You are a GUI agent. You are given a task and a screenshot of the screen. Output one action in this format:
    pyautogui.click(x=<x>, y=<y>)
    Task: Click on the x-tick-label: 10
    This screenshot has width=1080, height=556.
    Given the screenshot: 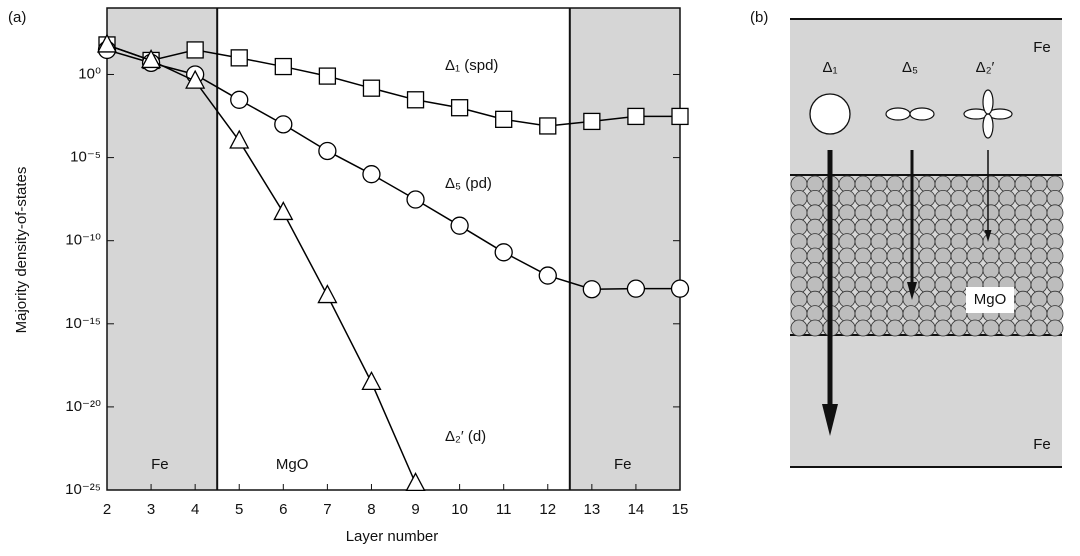 What is the action you would take?
    pyautogui.click(x=459, y=509)
    